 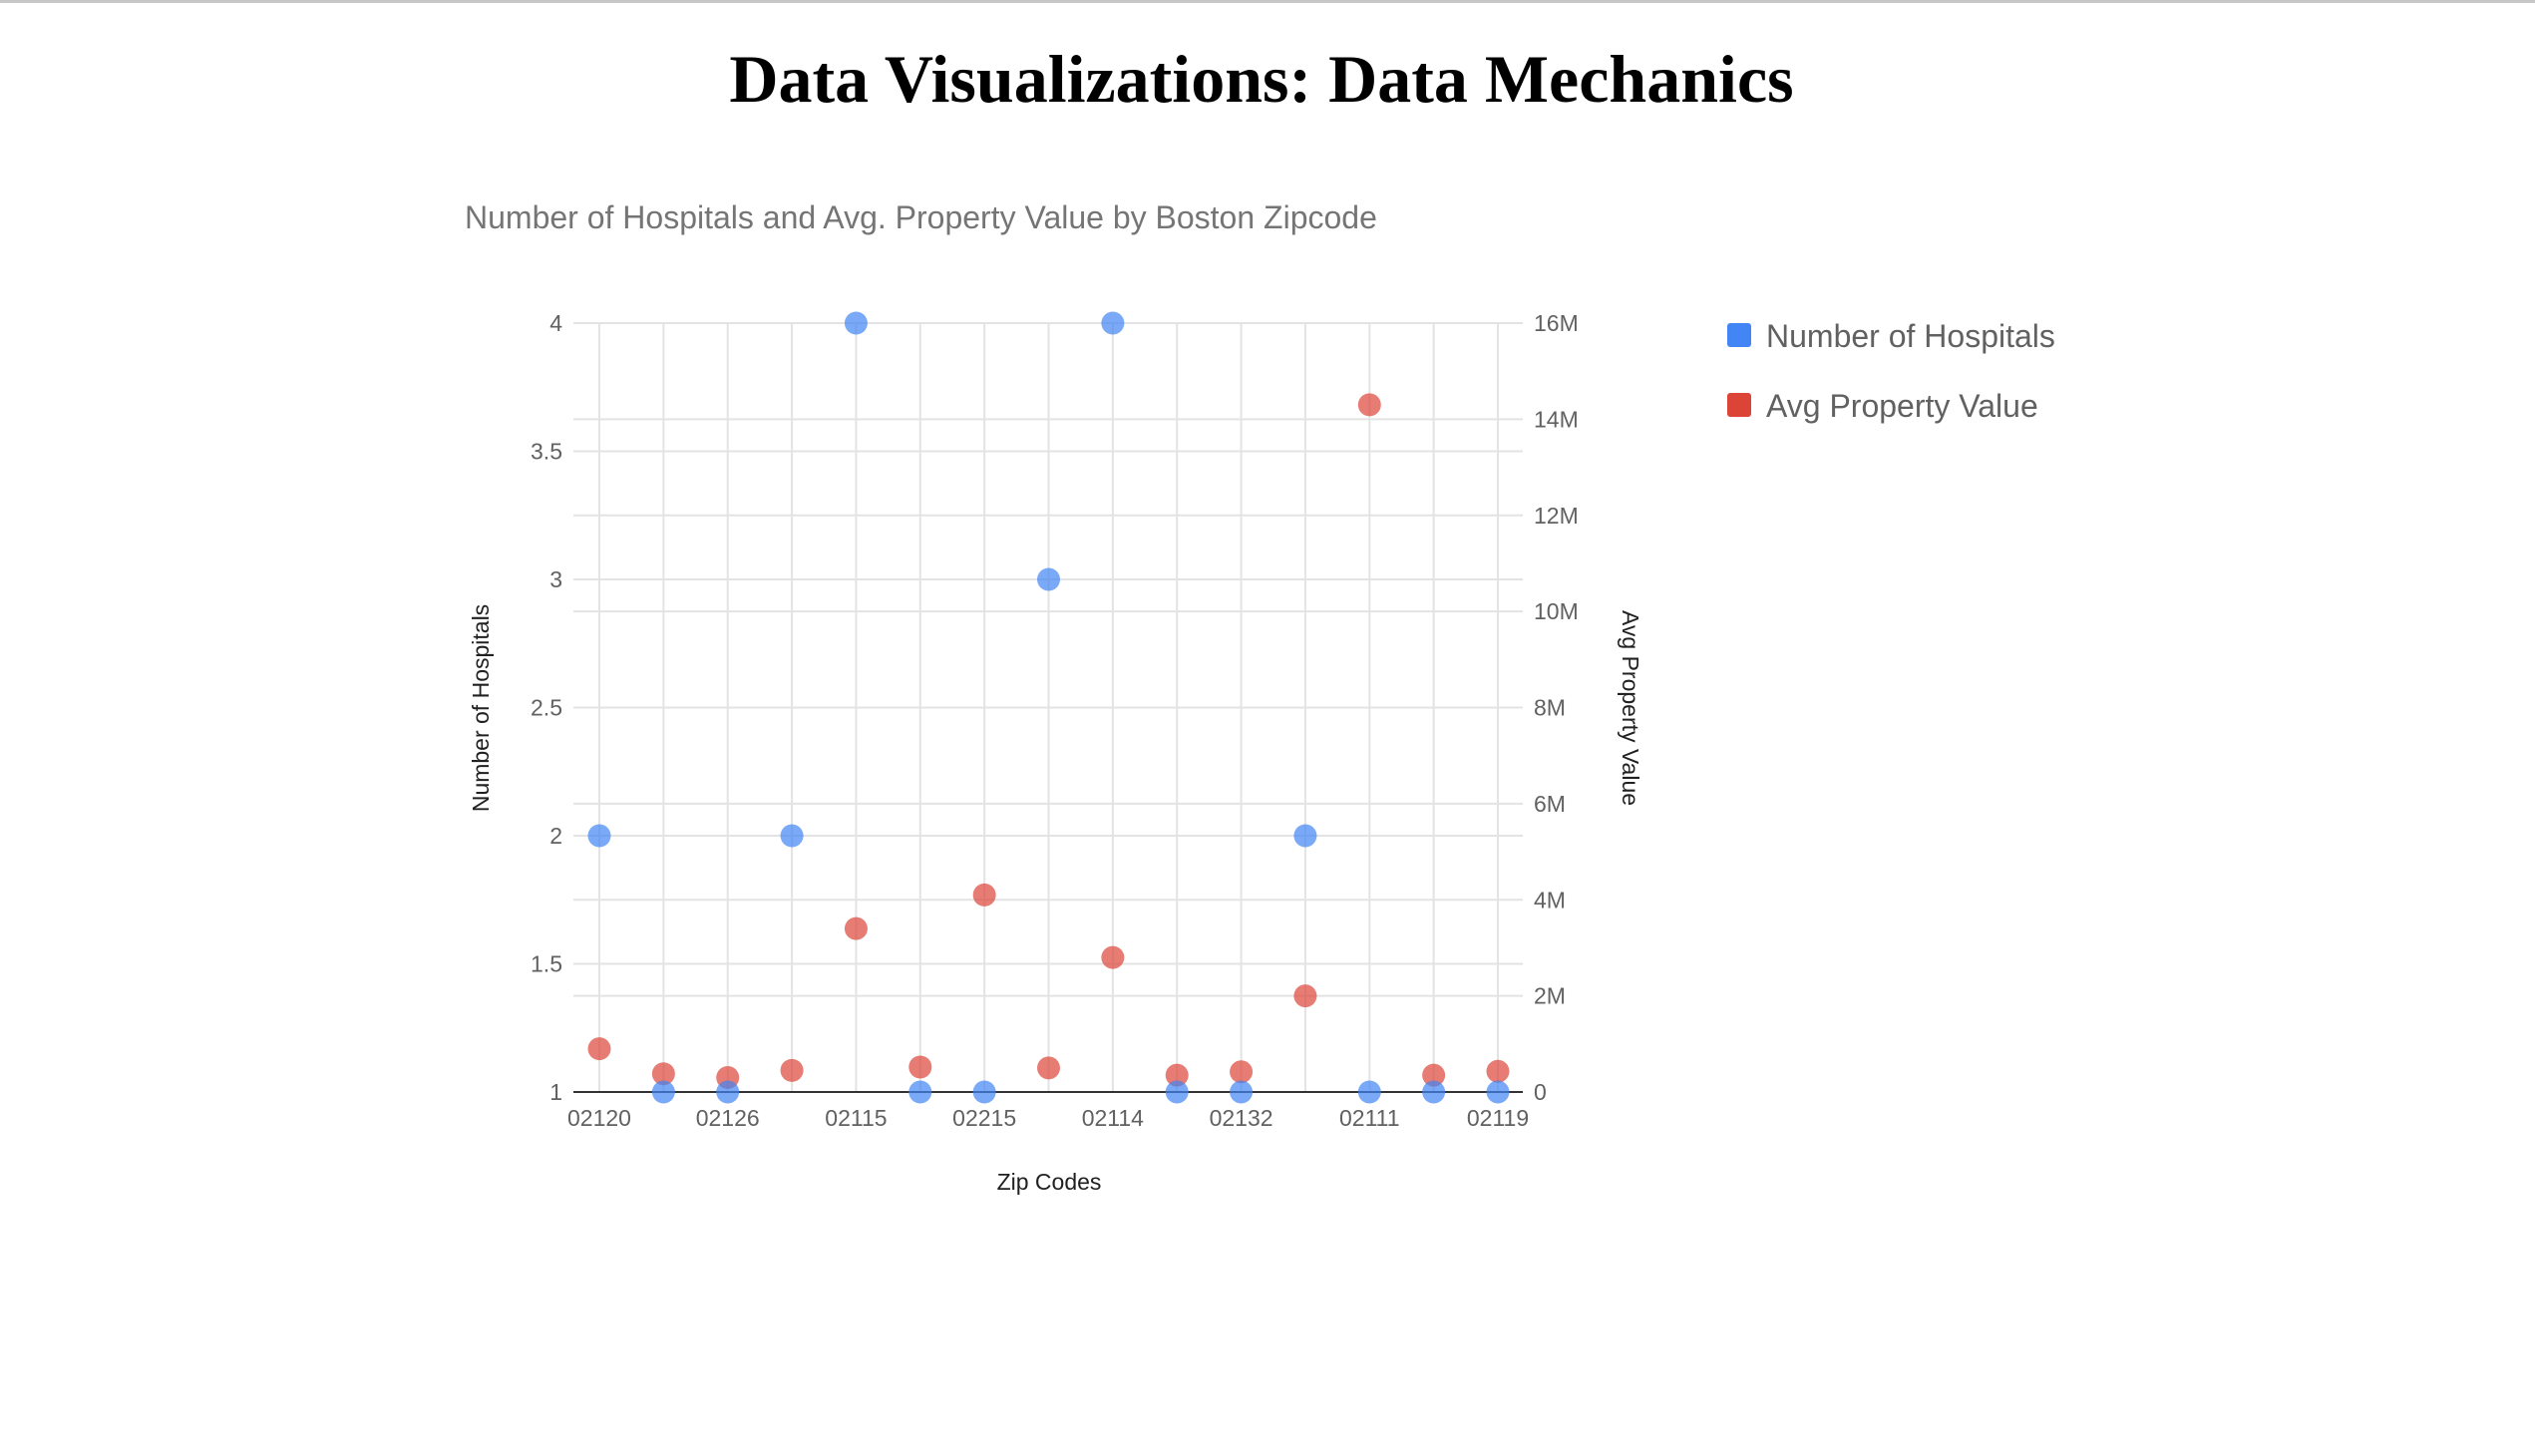 What do you see at coordinates (481, 708) in the screenshot?
I see `y-axis-title: Number of Hospitals` at bounding box center [481, 708].